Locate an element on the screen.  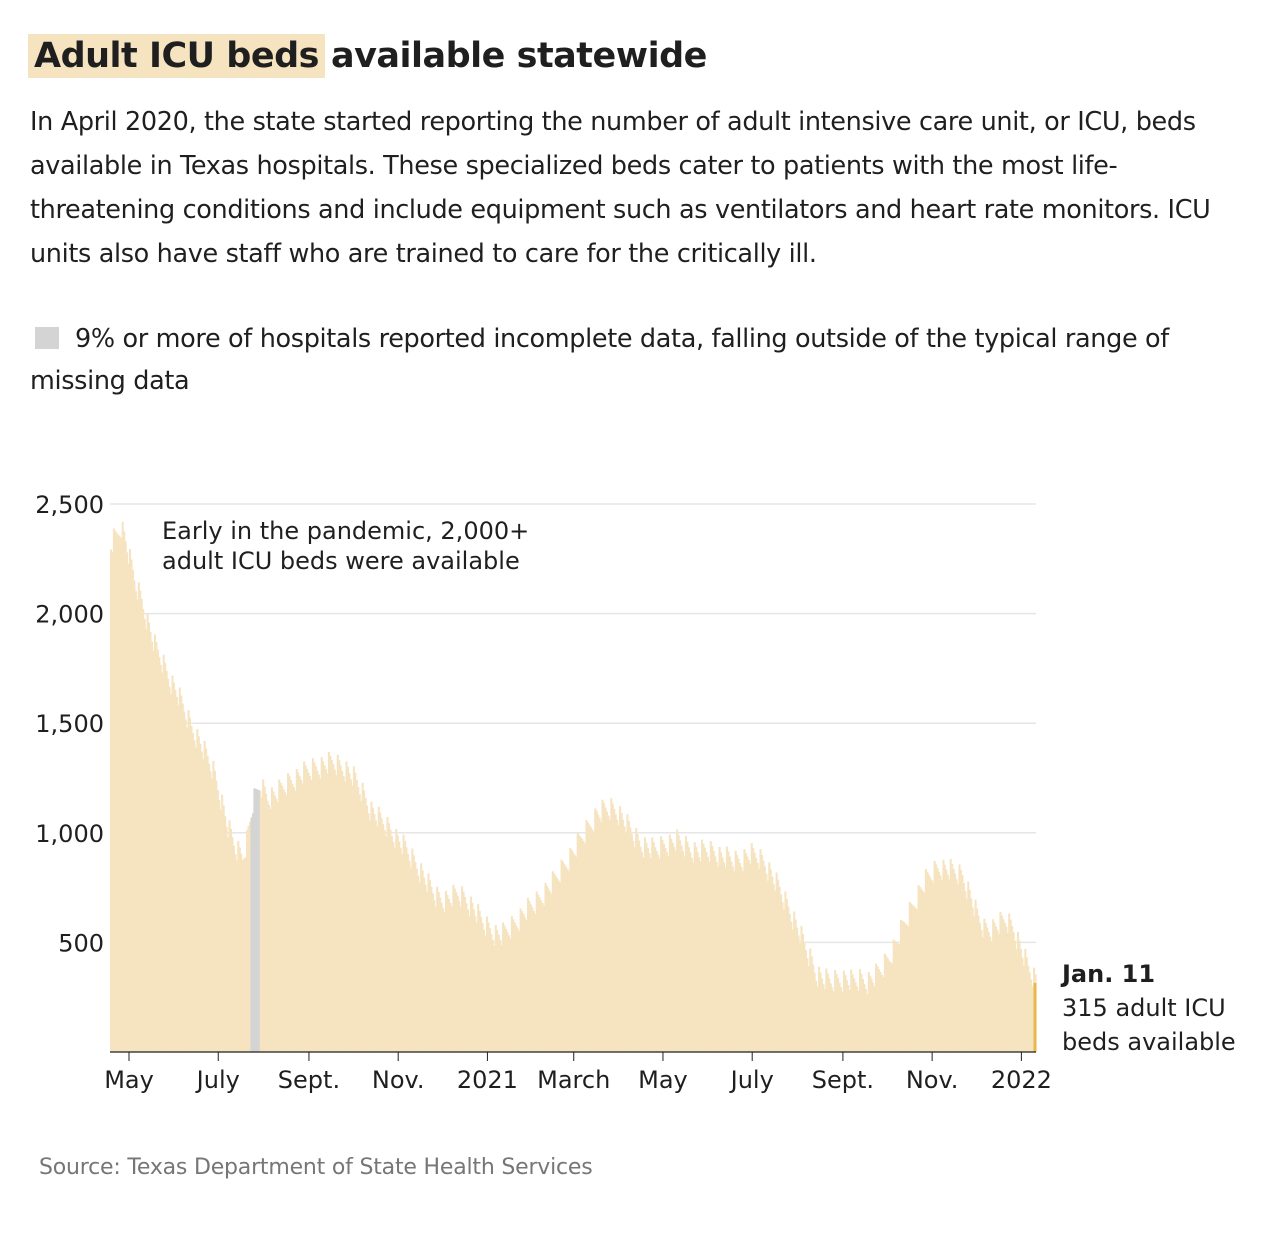
latest-bar is located at coordinates (1035, 1017).